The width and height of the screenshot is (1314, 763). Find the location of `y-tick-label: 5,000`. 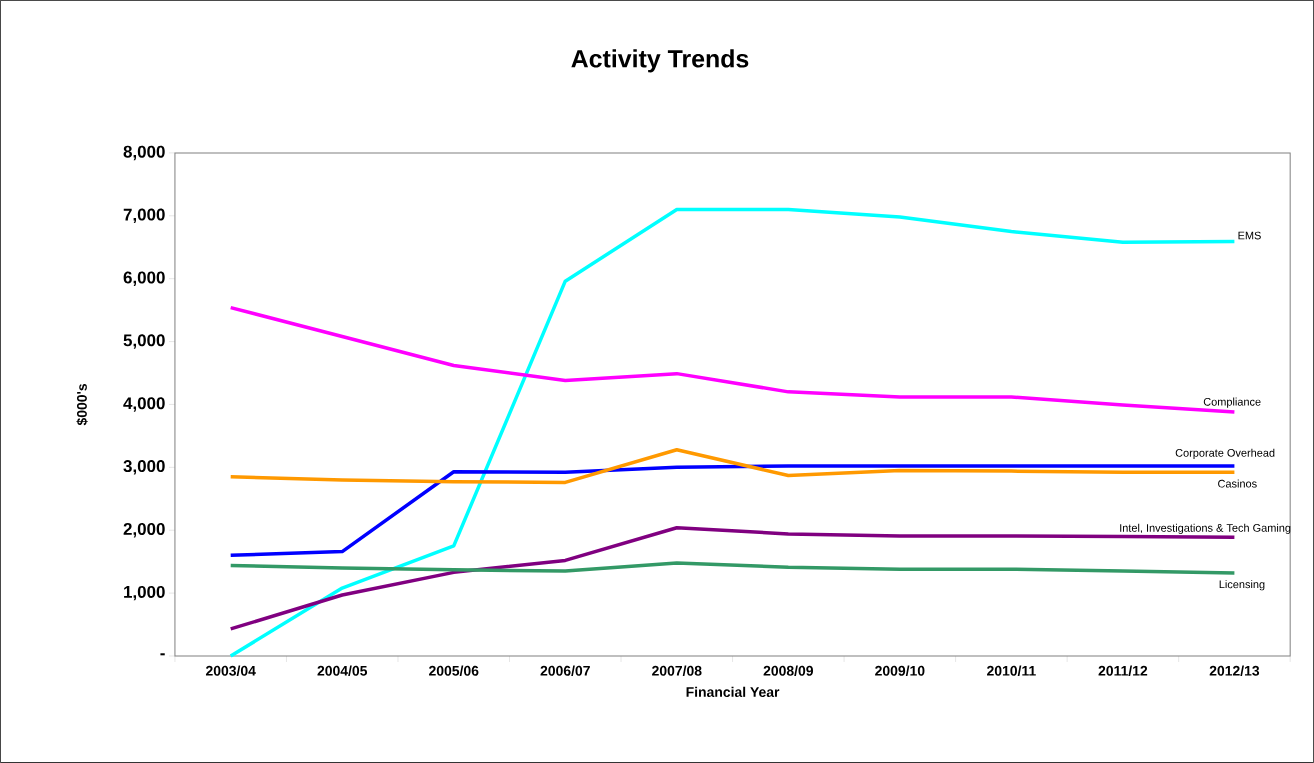

y-tick-label: 5,000 is located at coordinates (144, 341).